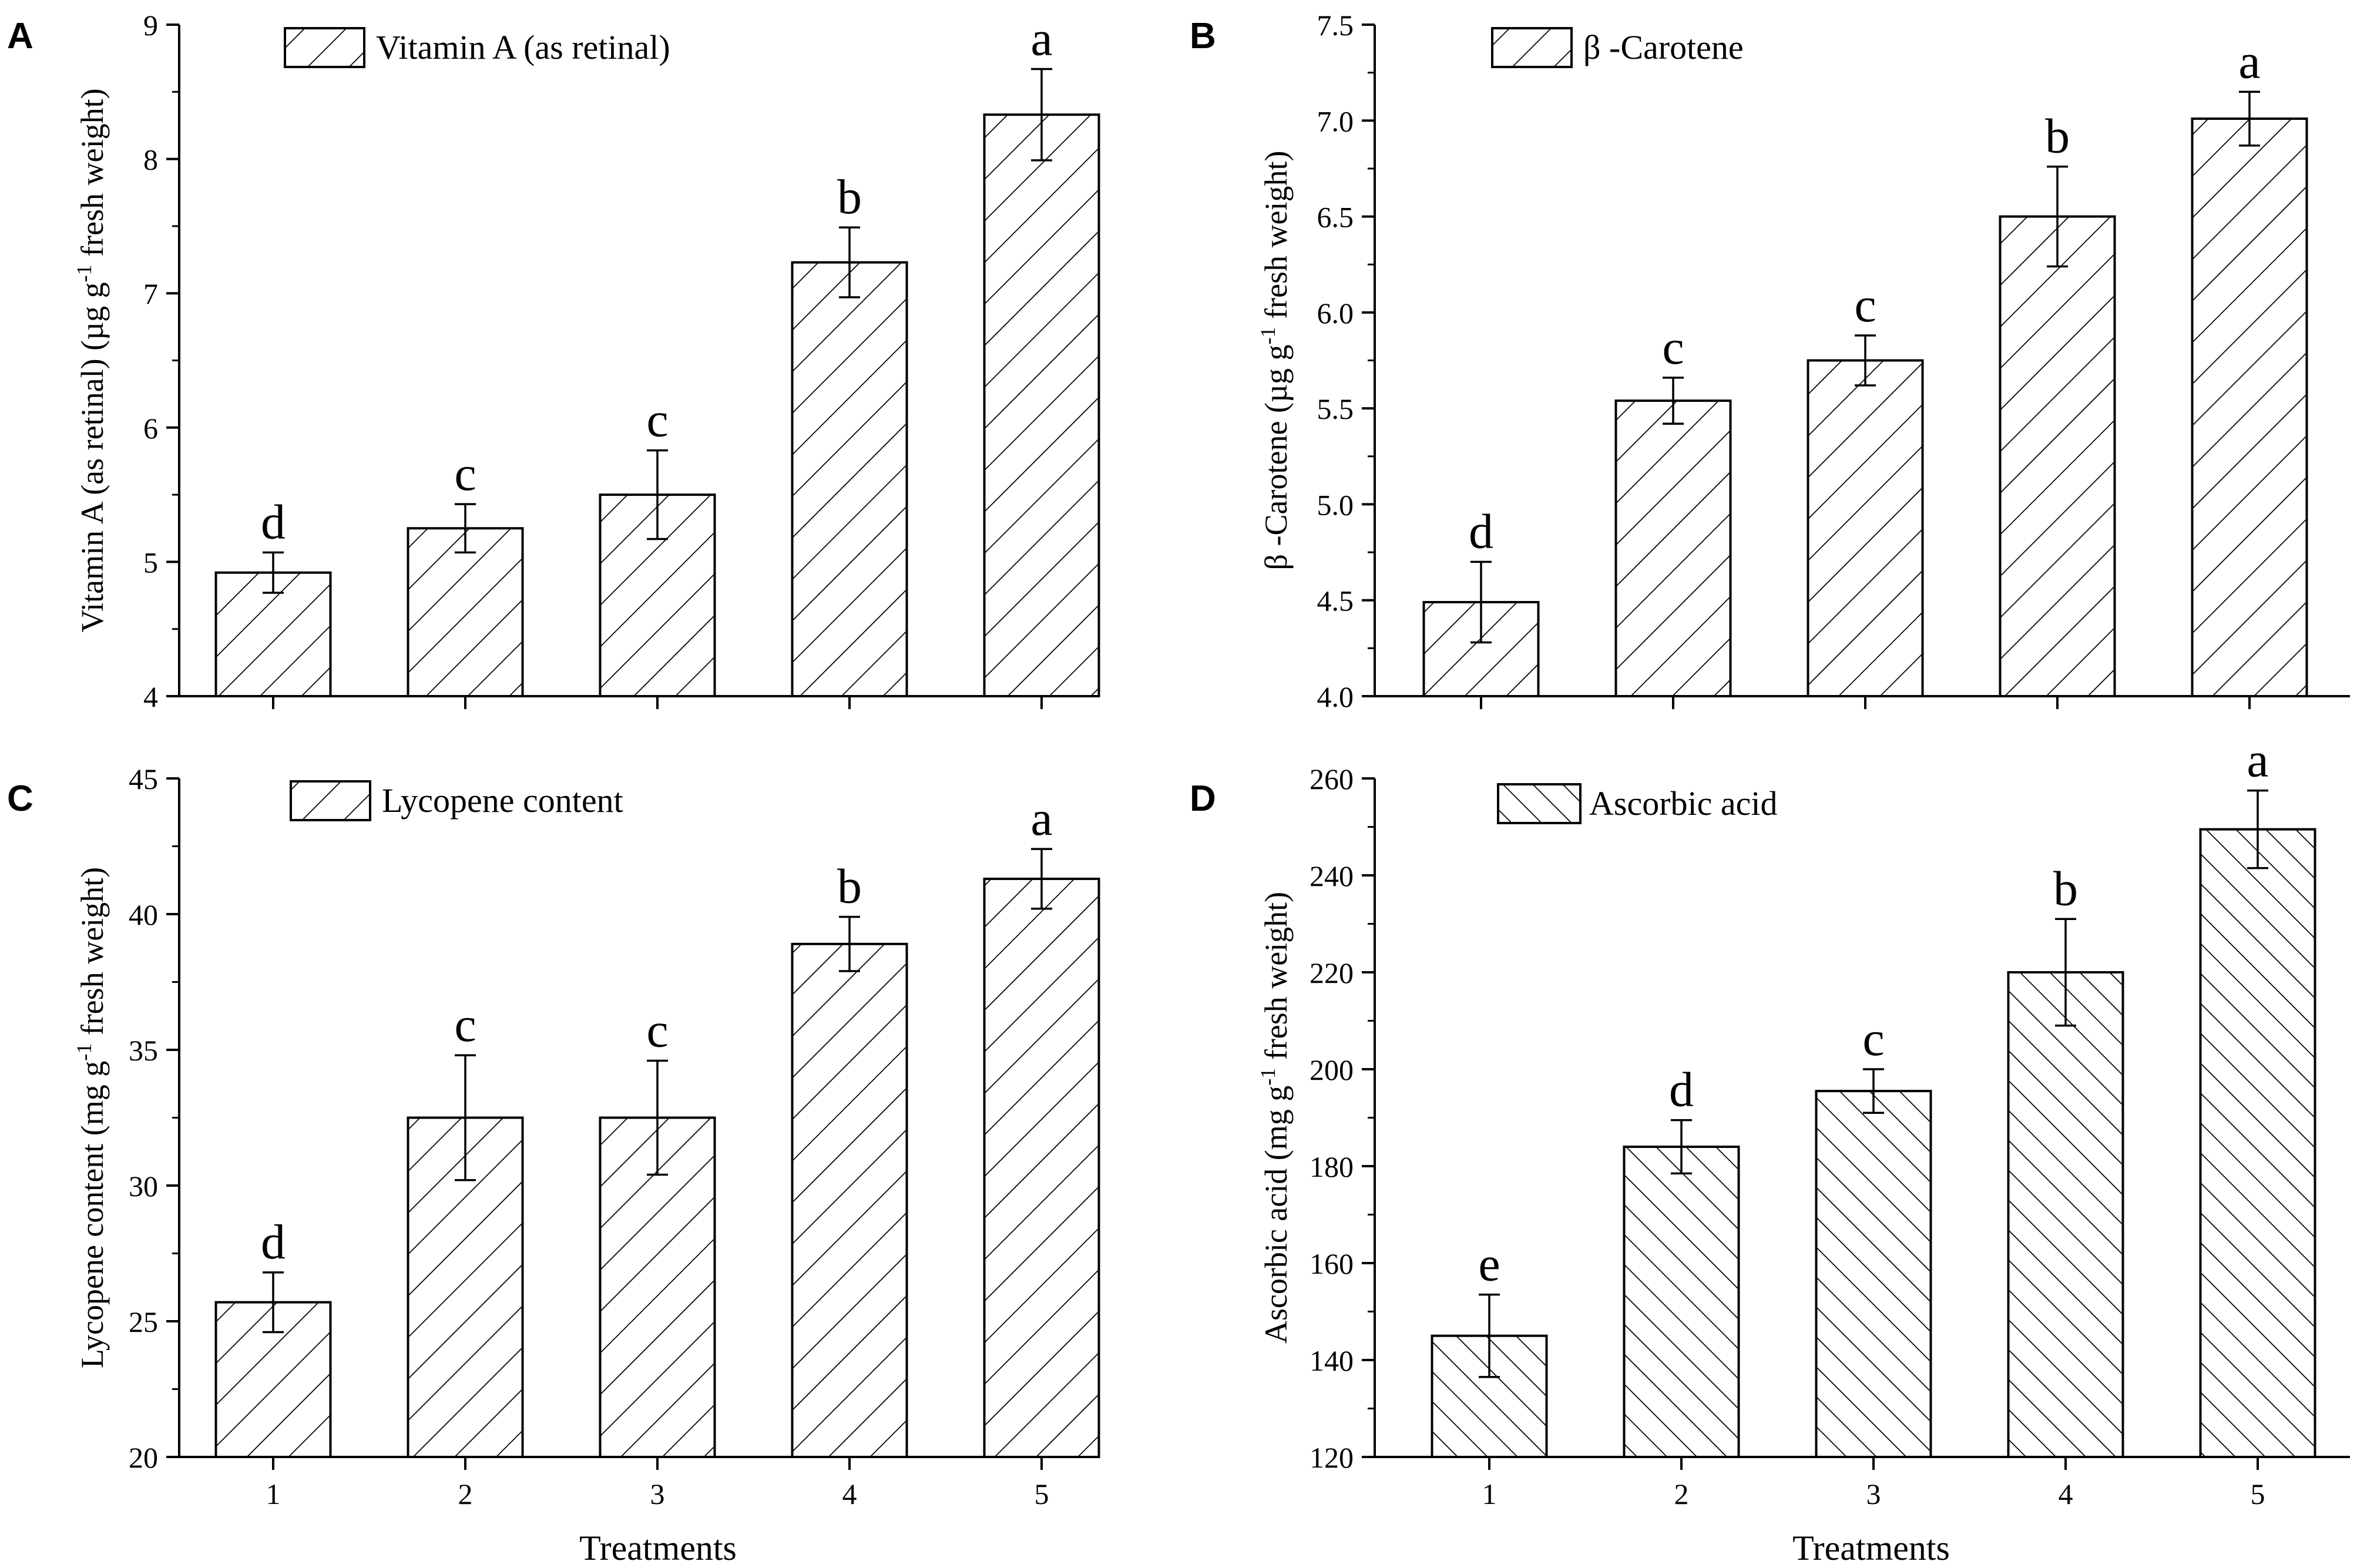 The width and height of the screenshot is (2357, 1568). Describe the element at coordinates (150, 293) in the screenshot. I see `panel-a-y-tick-label: 7` at that location.